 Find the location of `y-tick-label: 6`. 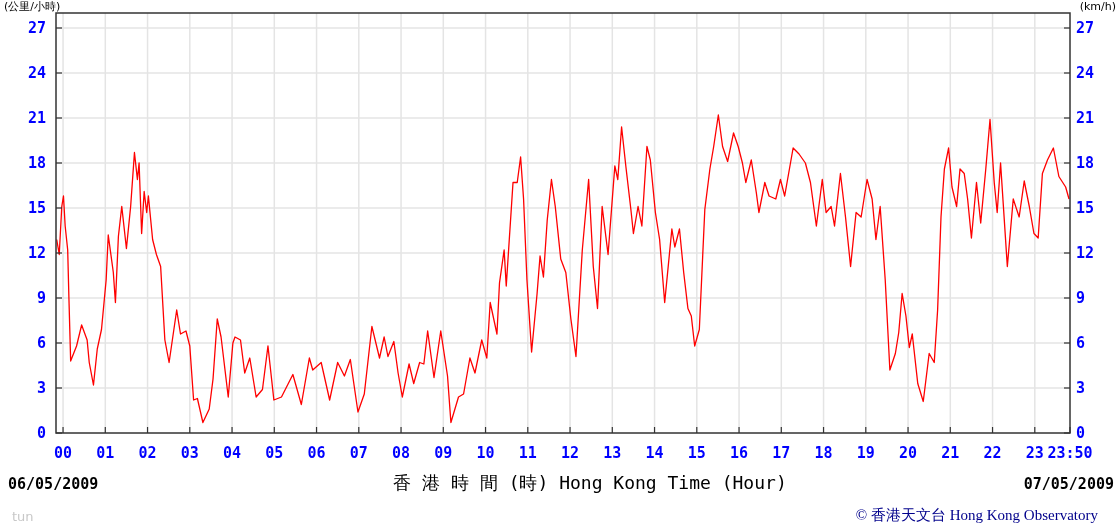

y-tick-label: 6 is located at coordinates (41, 342).